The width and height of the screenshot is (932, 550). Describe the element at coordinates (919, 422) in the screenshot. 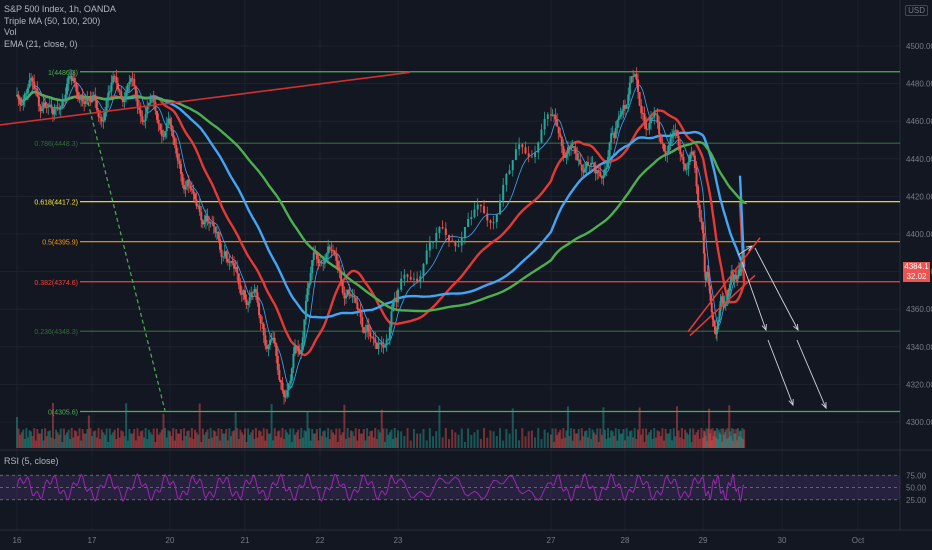

I see `y-tick-label: 4300.00` at that location.